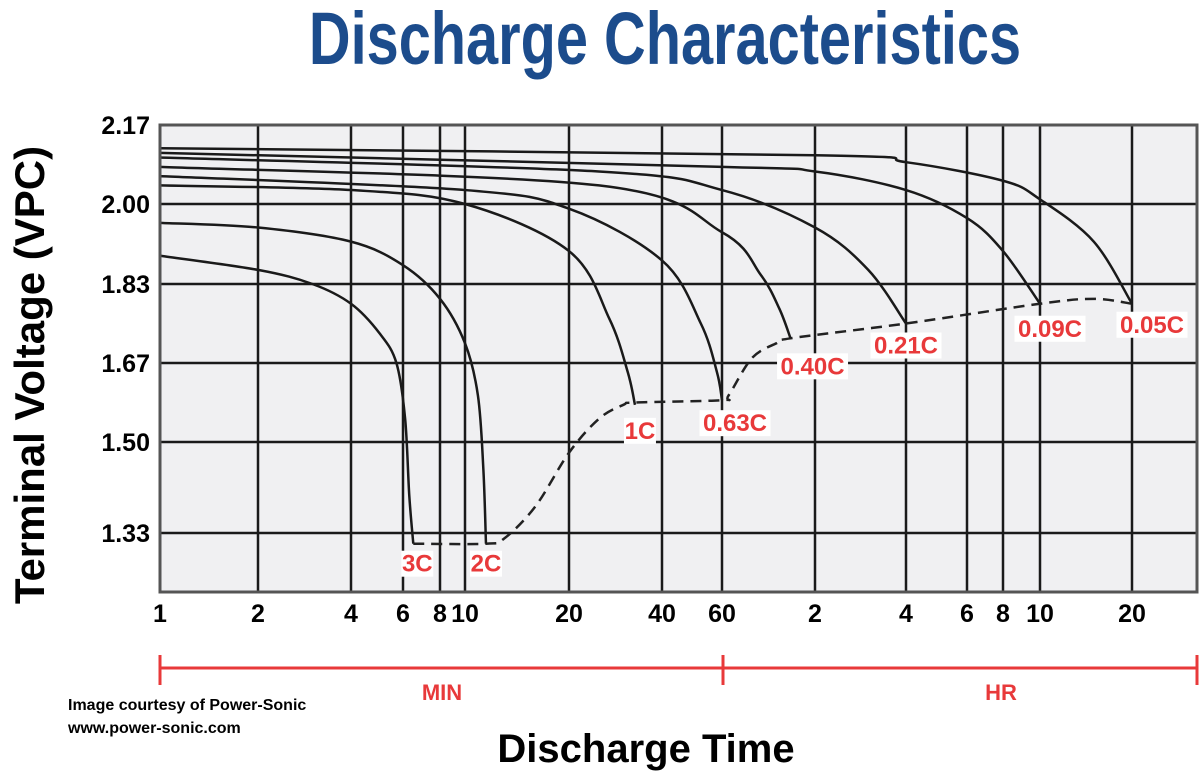 The image size is (1200, 779). I want to click on credit-line-2: www.power-sonic.com, so click(154, 728).